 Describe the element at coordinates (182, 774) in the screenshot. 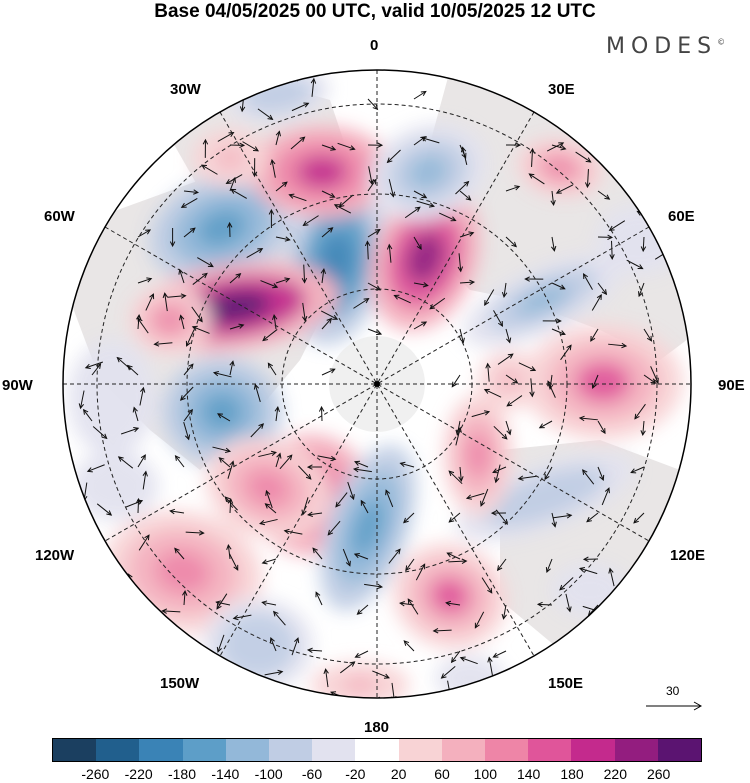

I see `colorbar-tick-label: -180` at that location.